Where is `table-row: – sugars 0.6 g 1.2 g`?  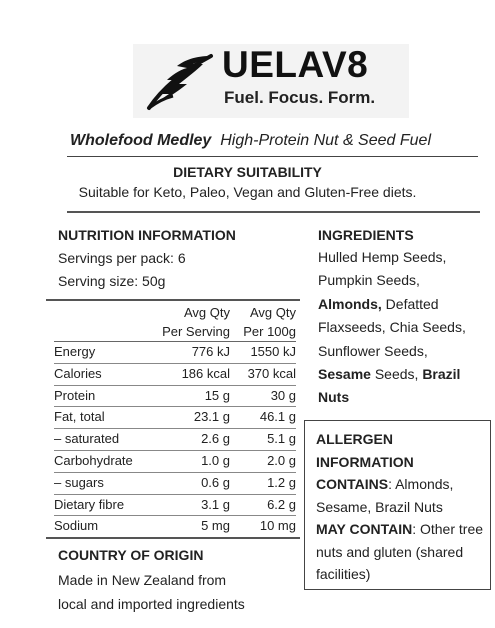
table-row: – sugars 0.6 g 1.2 g is located at coordinates (175, 483).